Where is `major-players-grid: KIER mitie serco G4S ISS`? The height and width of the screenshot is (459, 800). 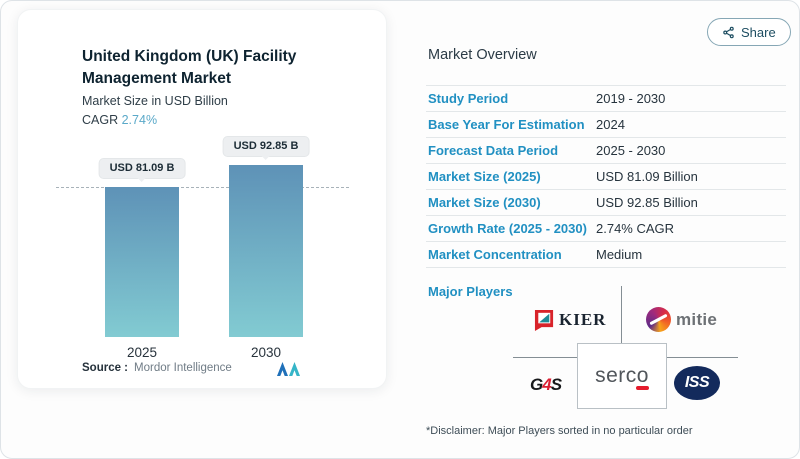
major-players-grid: KIER mitie serco G4S ISS is located at coordinates (648, 349).